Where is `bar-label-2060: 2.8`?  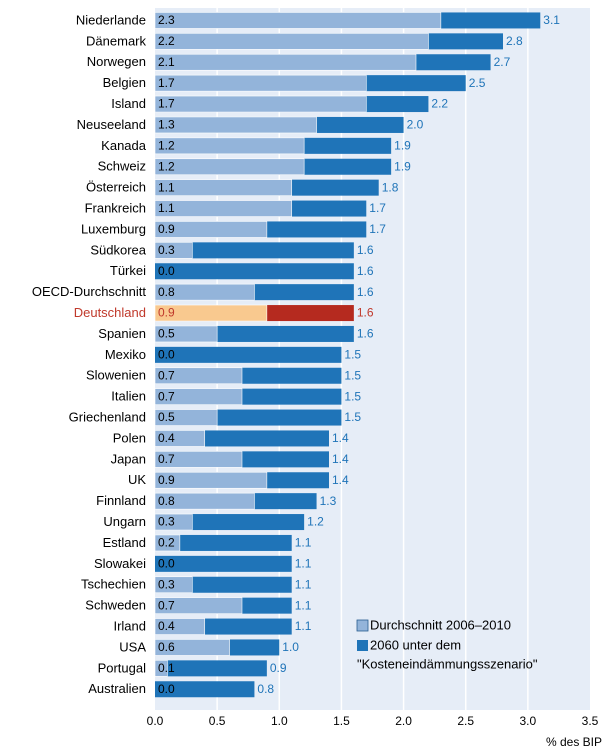
bar-label-2060: 2.8 is located at coordinates (514, 41).